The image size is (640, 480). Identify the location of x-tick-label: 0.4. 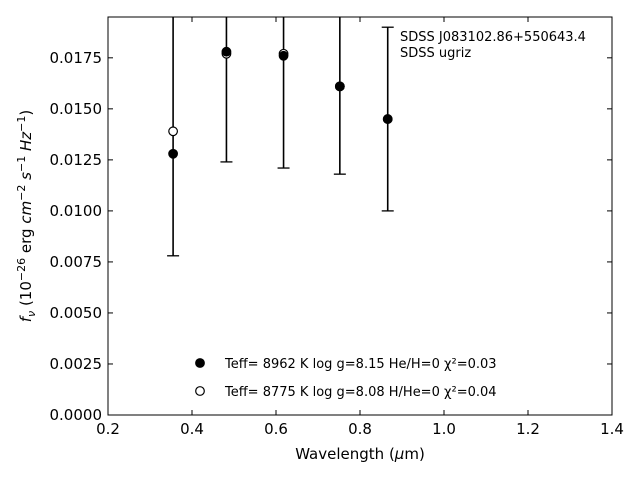
(192, 429).